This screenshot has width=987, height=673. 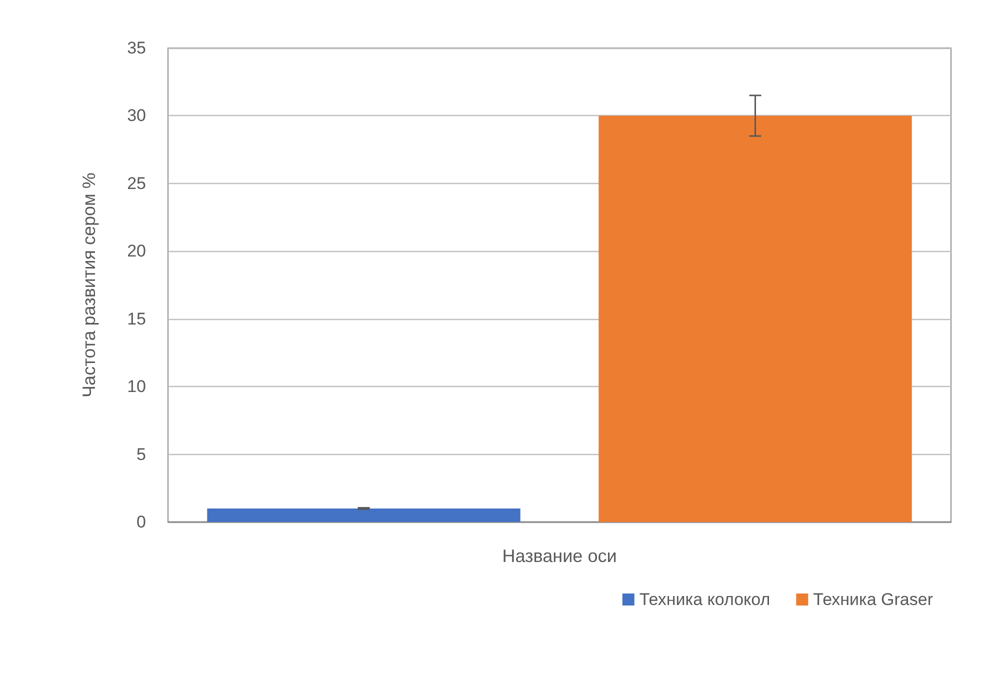 I want to click on x-axis-title: Название оси, so click(x=559, y=556).